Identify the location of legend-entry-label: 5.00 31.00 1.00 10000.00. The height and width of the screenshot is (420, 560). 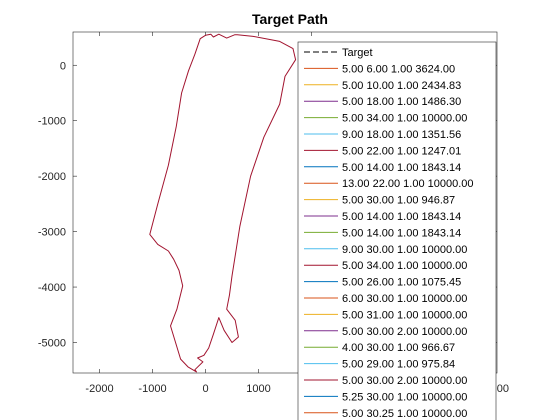
(404, 315).